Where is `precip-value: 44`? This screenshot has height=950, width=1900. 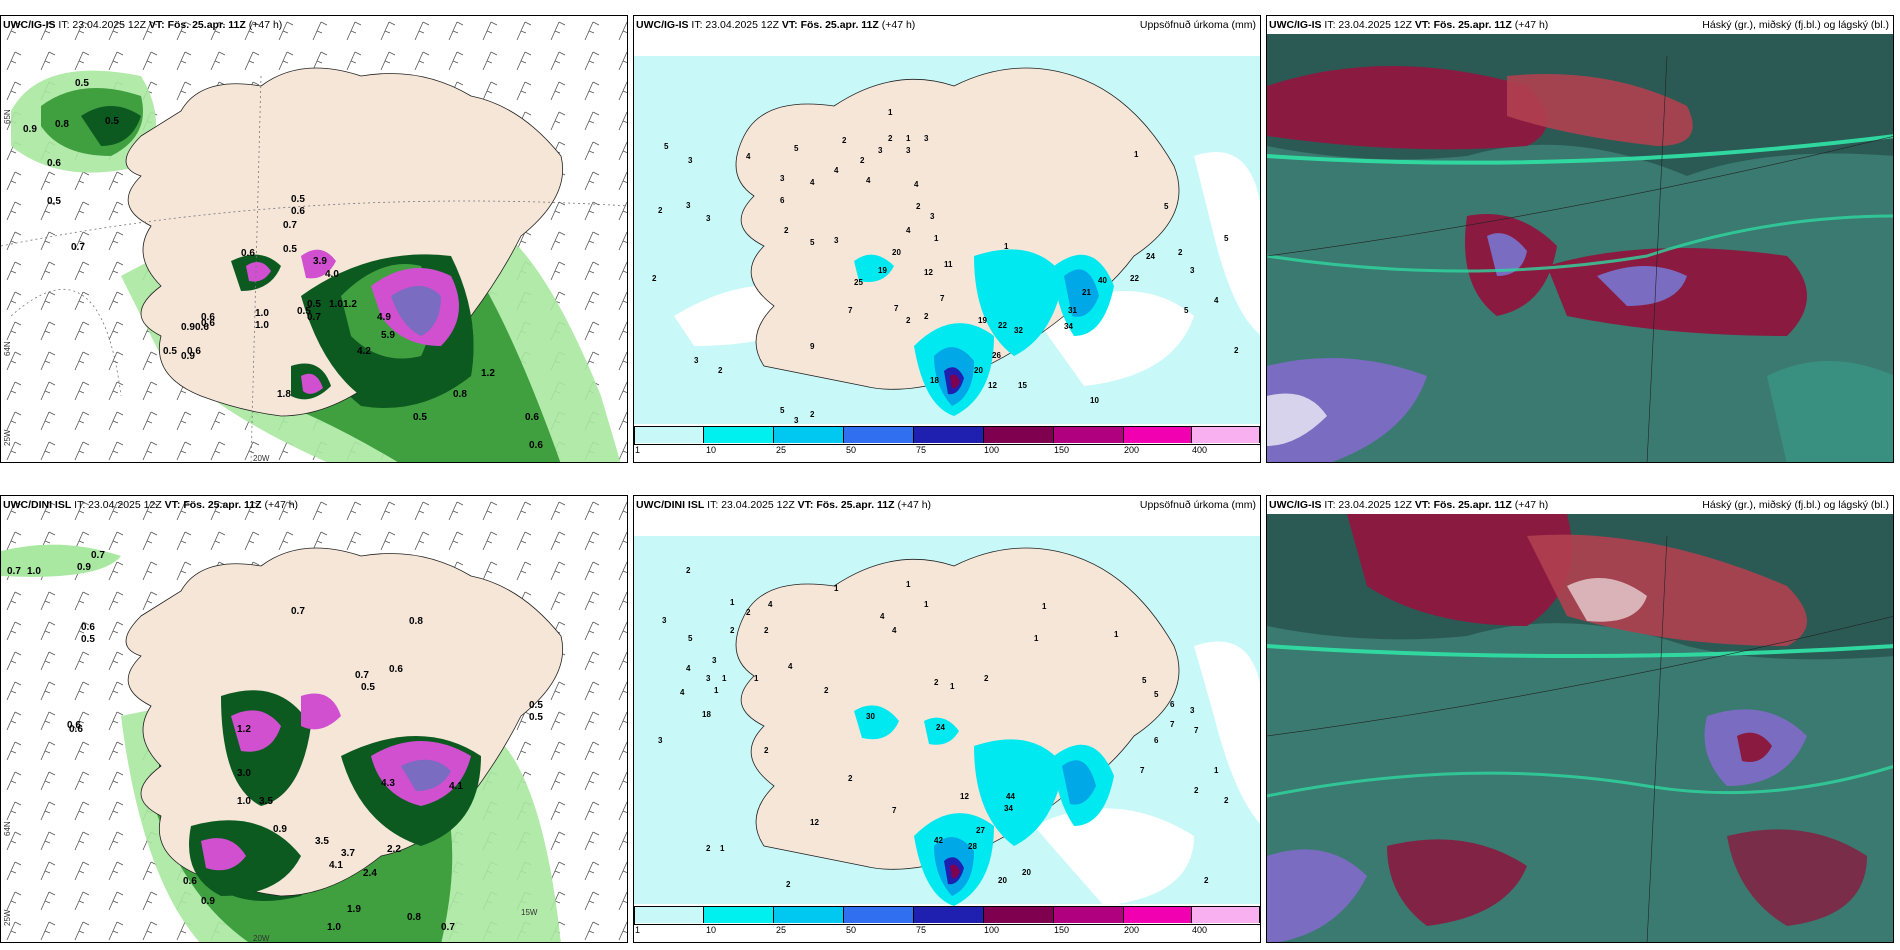 precip-value: 44 is located at coordinates (1010, 796).